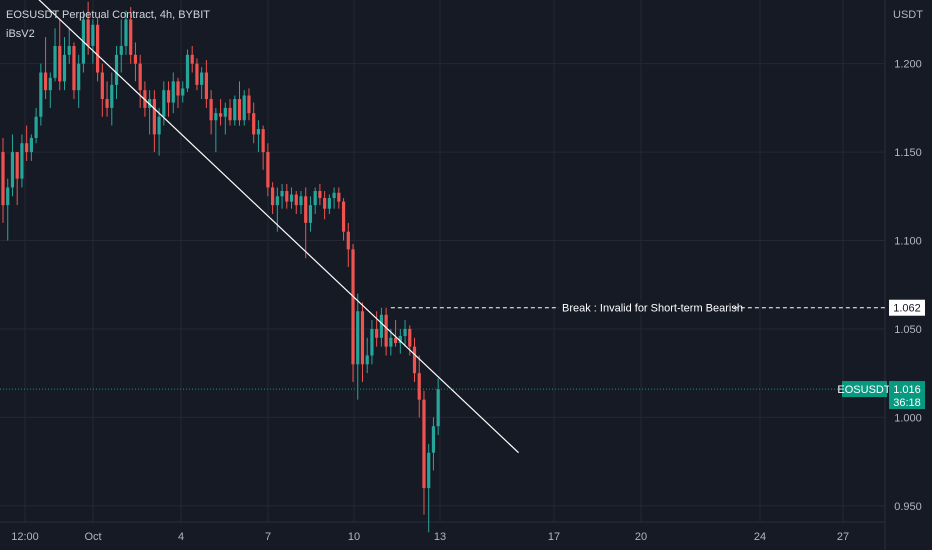 This screenshot has height=550, width=932. Describe the element at coordinates (652, 309) in the screenshot. I see `break-level-label: Break : Invalid for Short-term Bearish` at that location.